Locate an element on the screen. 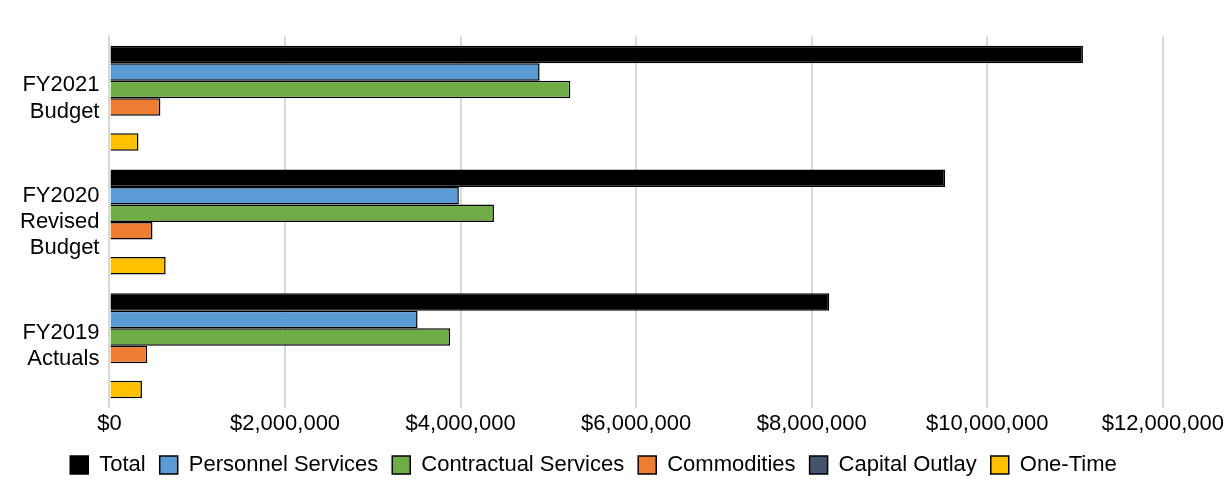 This screenshot has height=491, width=1227. legend-label: Personnel Services is located at coordinates (283, 464).